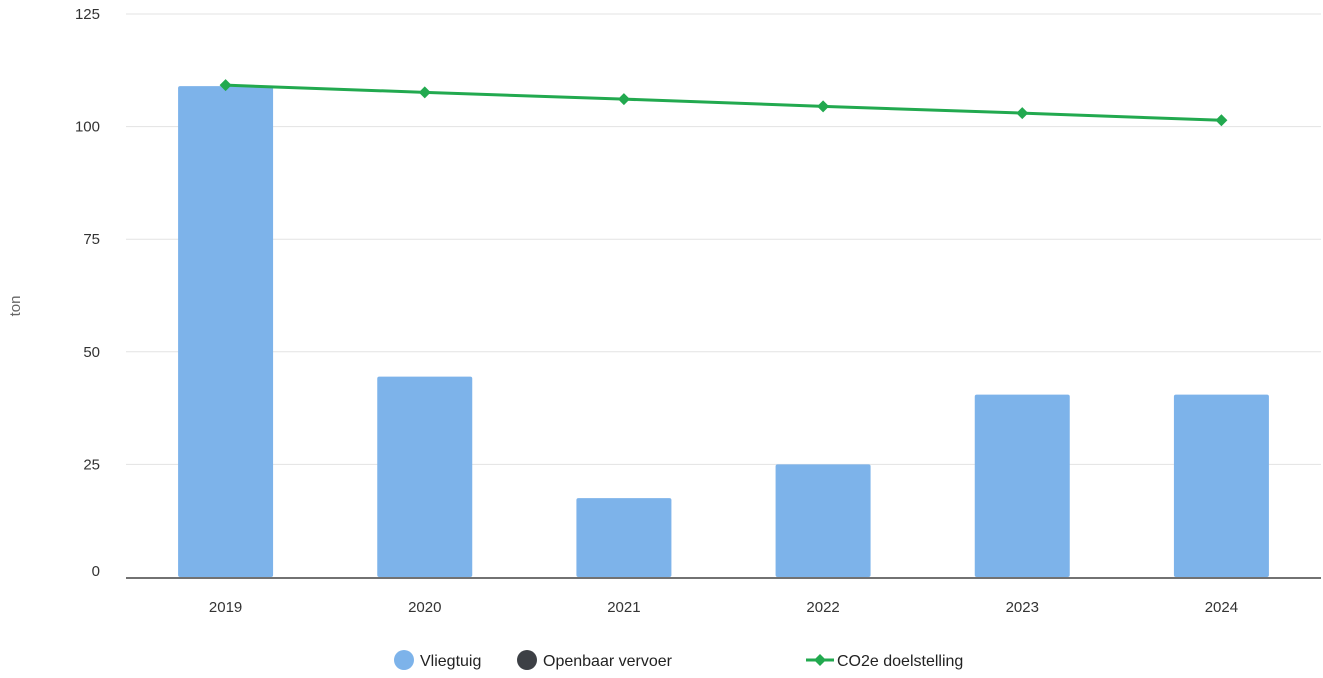 This screenshot has height=678, width=1323. What do you see at coordinates (91, 239) in the screenshot?
I see `y-tick-label: 75` at bounding box center [91, 239].